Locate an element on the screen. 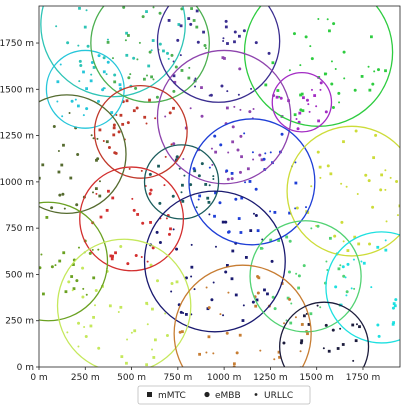  x-tick-label: 0 m is located at coordinates (38, 378).